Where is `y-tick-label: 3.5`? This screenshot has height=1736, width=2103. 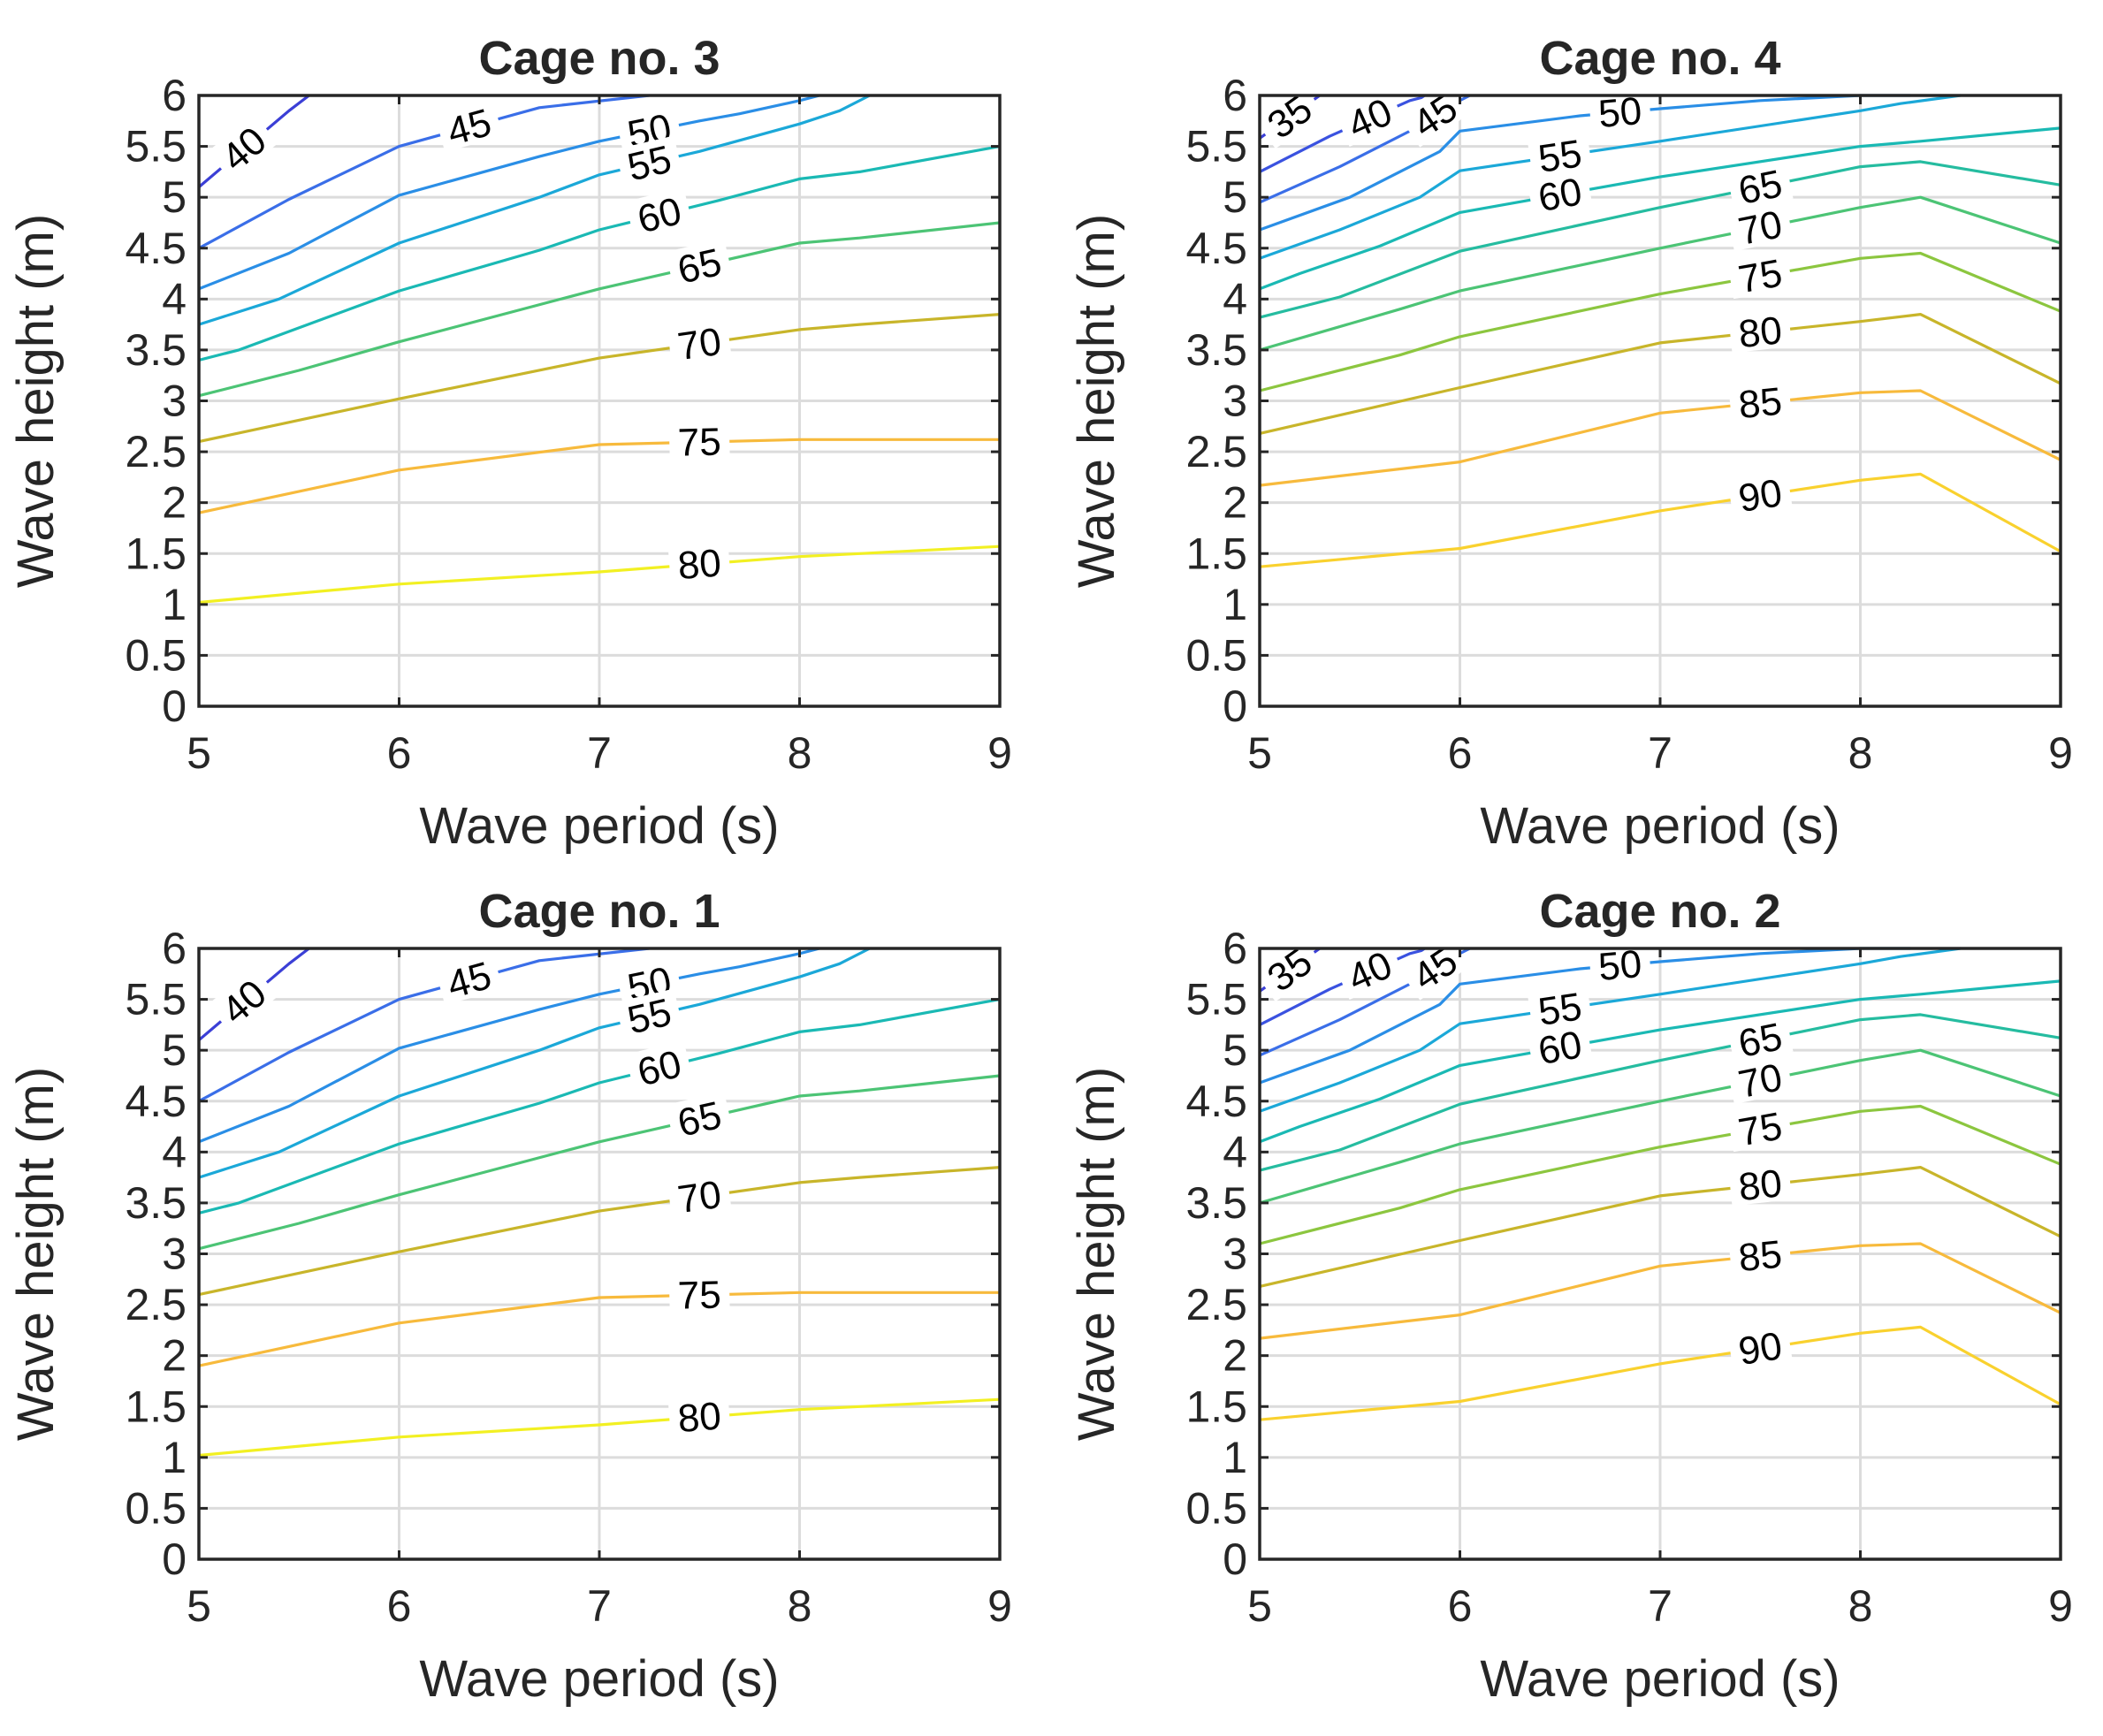
y-tick-label: 3.5 is located at coordinates (1216, 1203).